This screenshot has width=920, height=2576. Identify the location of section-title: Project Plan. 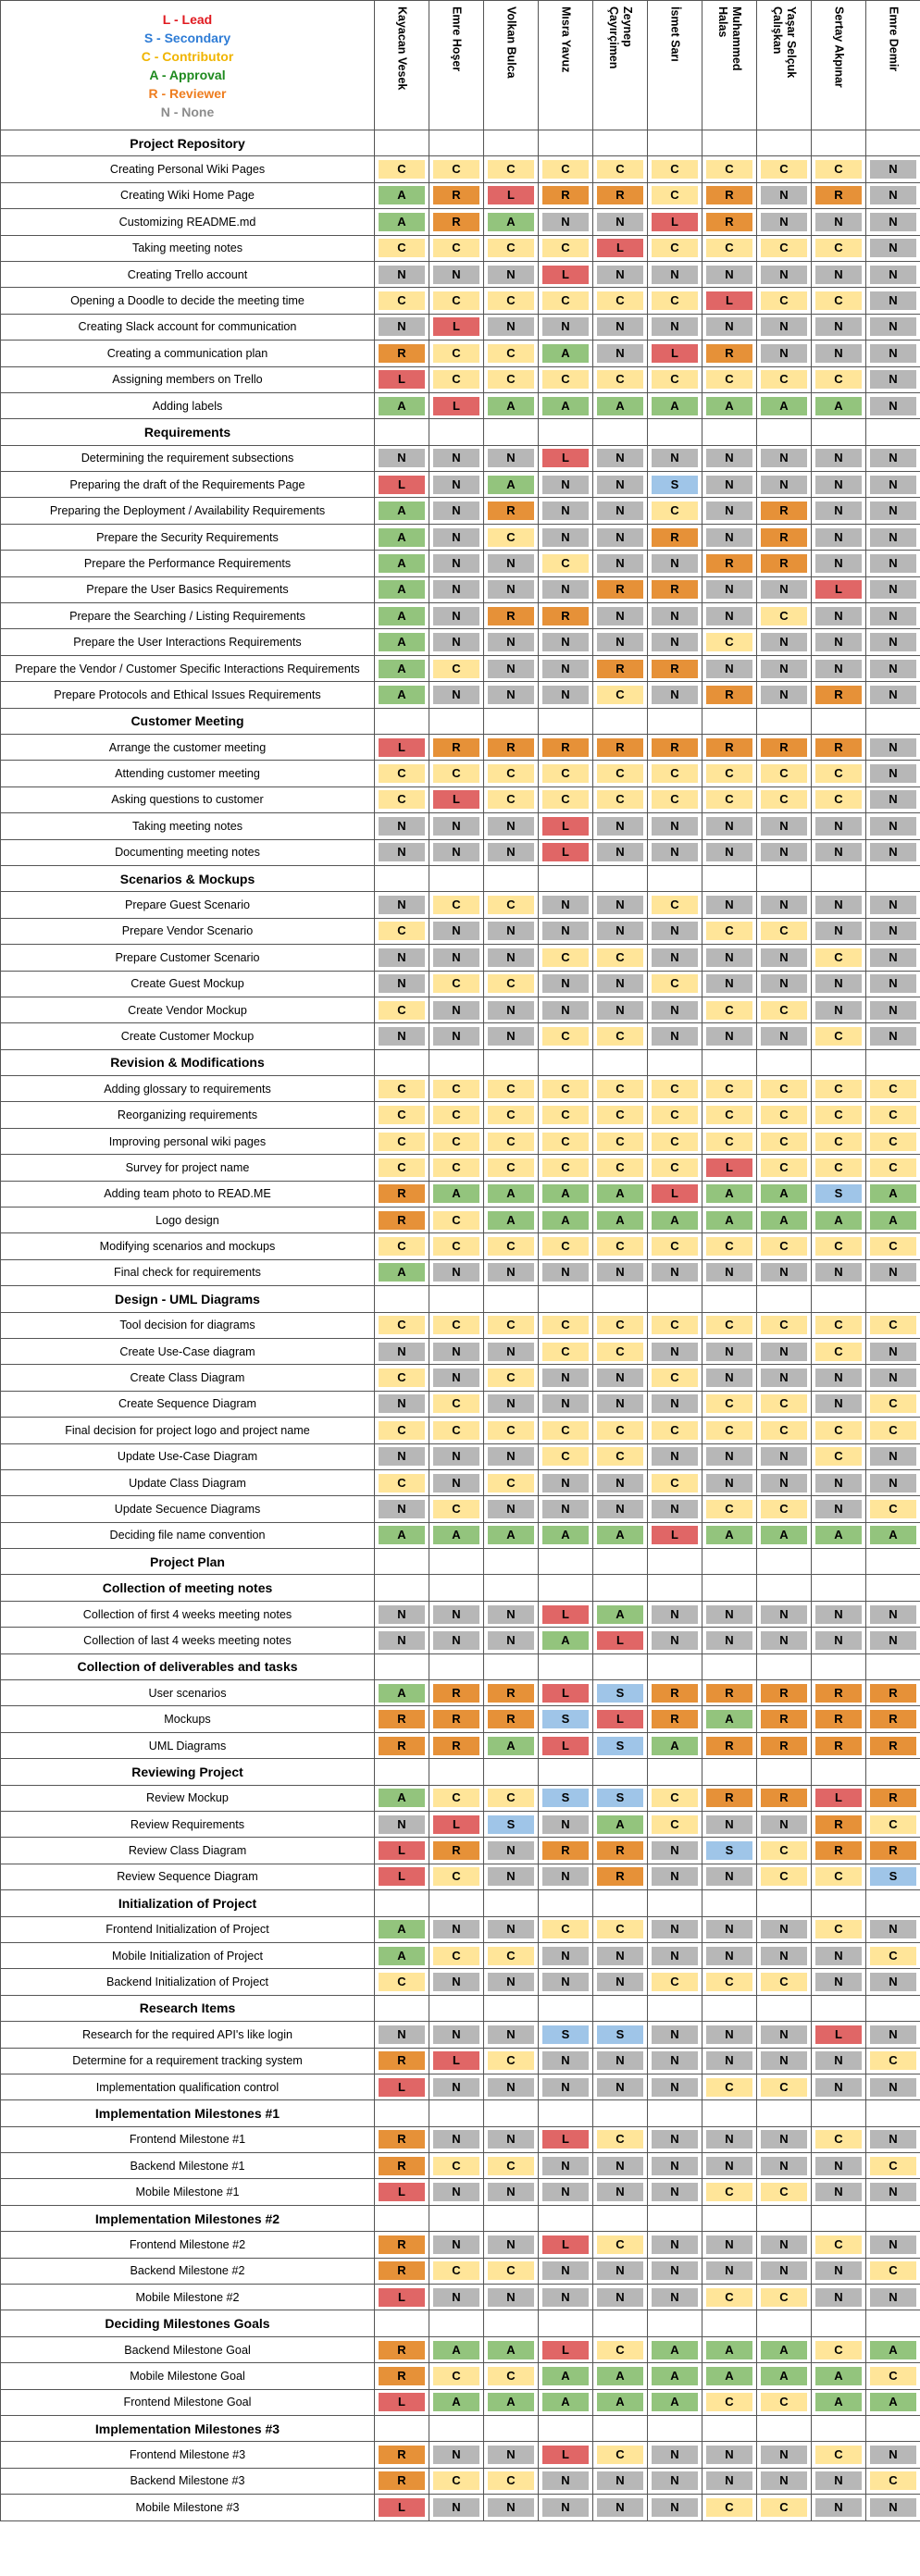
(188, 1562).